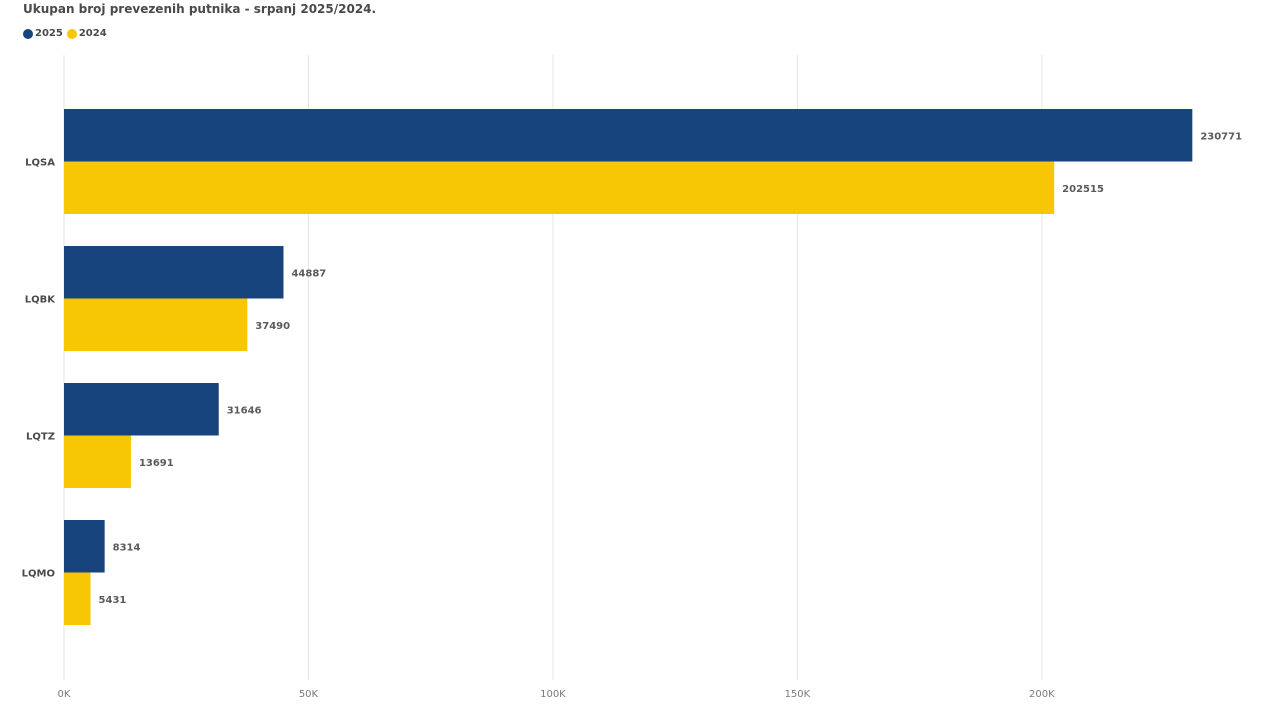 Image resolution: width=1280 pixels, height=720 pixels. What do you see at coordinates (308, 273) in the screenshot?
I see `data-label-lqbk-2025: 44887` at bounding box center [308, 273].